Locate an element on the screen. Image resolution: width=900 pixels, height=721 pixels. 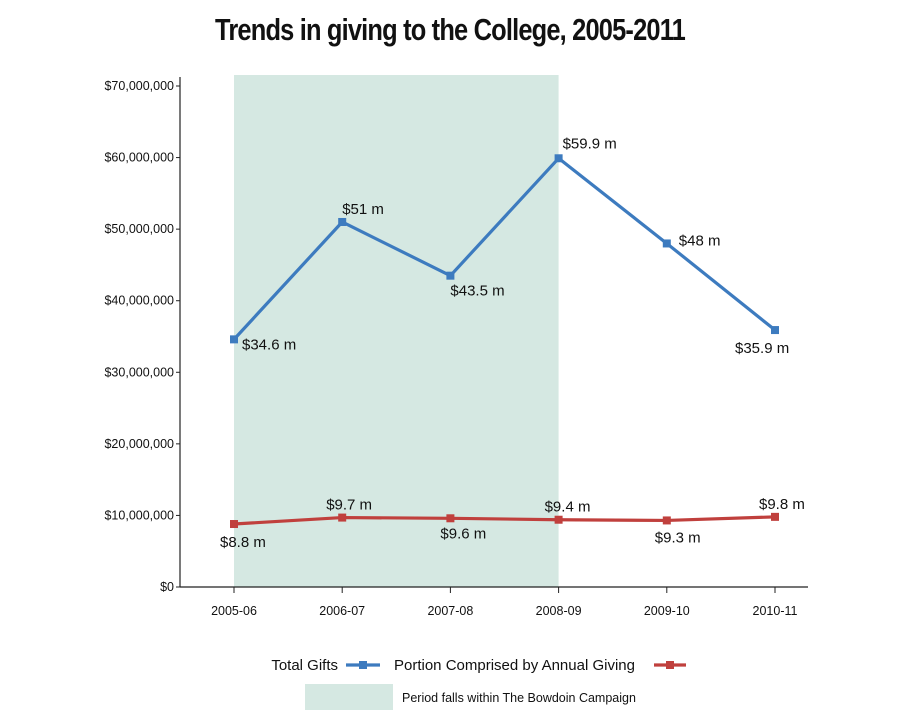
legend-label-annual-giving: Portion Comprised by Annual Giving is located at coordinates (514, 665).